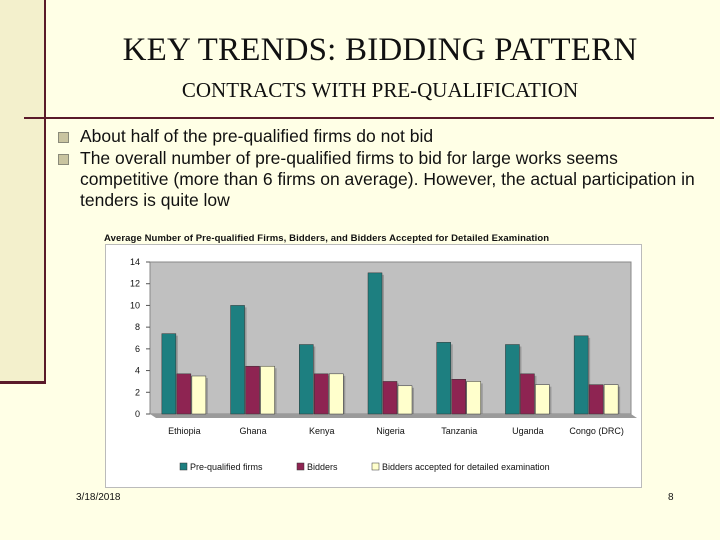 Image resolution: width=720 pixels, height=540 pixels. Describe the element at coordinates (137, 392) in the screenshot. I see `y-tick-label: 2` at that location.